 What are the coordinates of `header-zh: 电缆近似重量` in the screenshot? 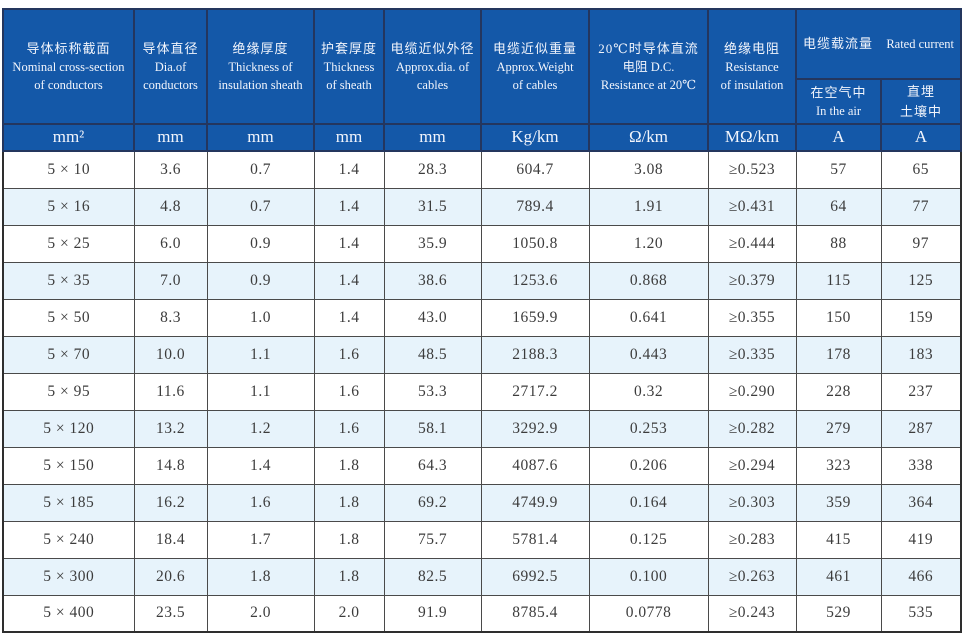 It's located at (534, 48).